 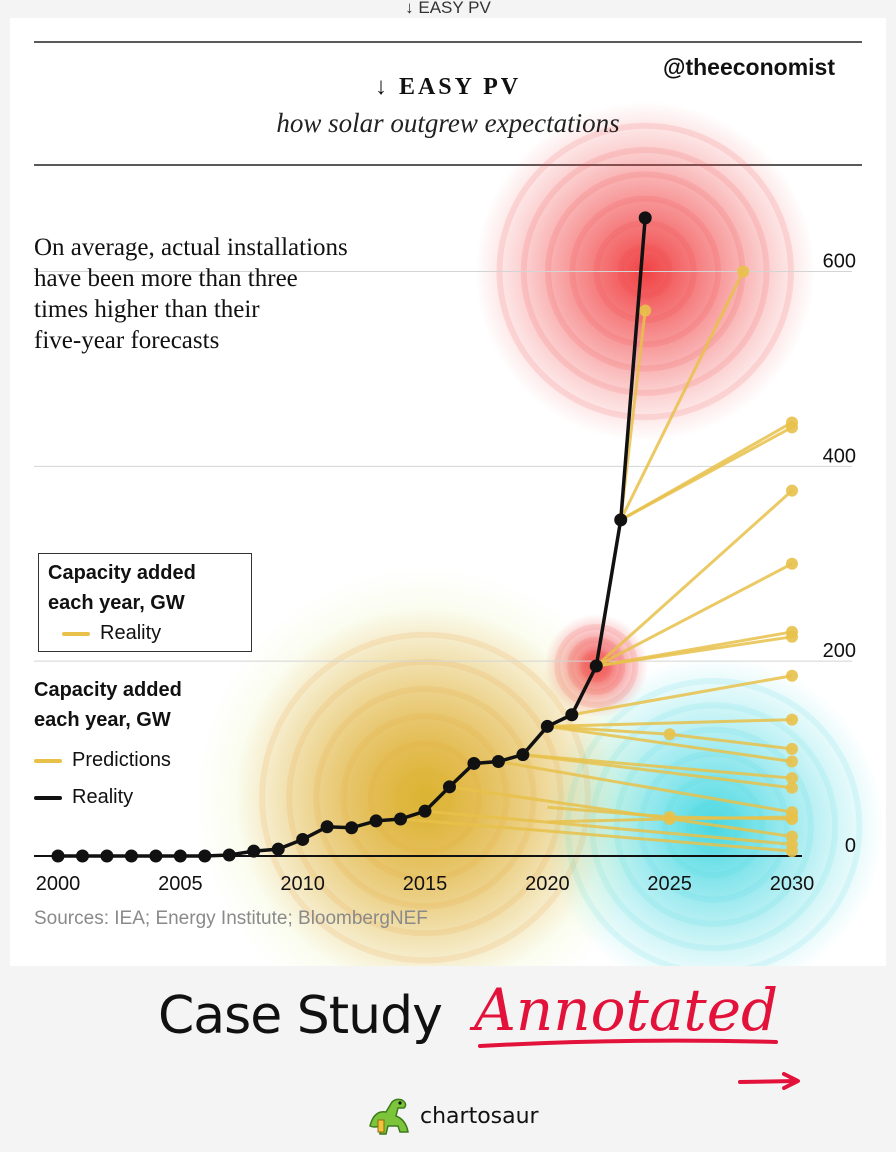 I want to click on y-tick-label: 0, so click(x=850, y=846).